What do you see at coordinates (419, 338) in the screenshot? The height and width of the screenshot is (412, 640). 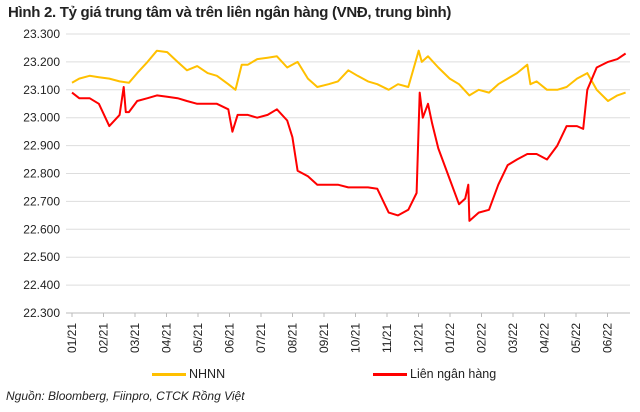 I see `x-tick-label: 12/21` at bounding box center [419, 338].